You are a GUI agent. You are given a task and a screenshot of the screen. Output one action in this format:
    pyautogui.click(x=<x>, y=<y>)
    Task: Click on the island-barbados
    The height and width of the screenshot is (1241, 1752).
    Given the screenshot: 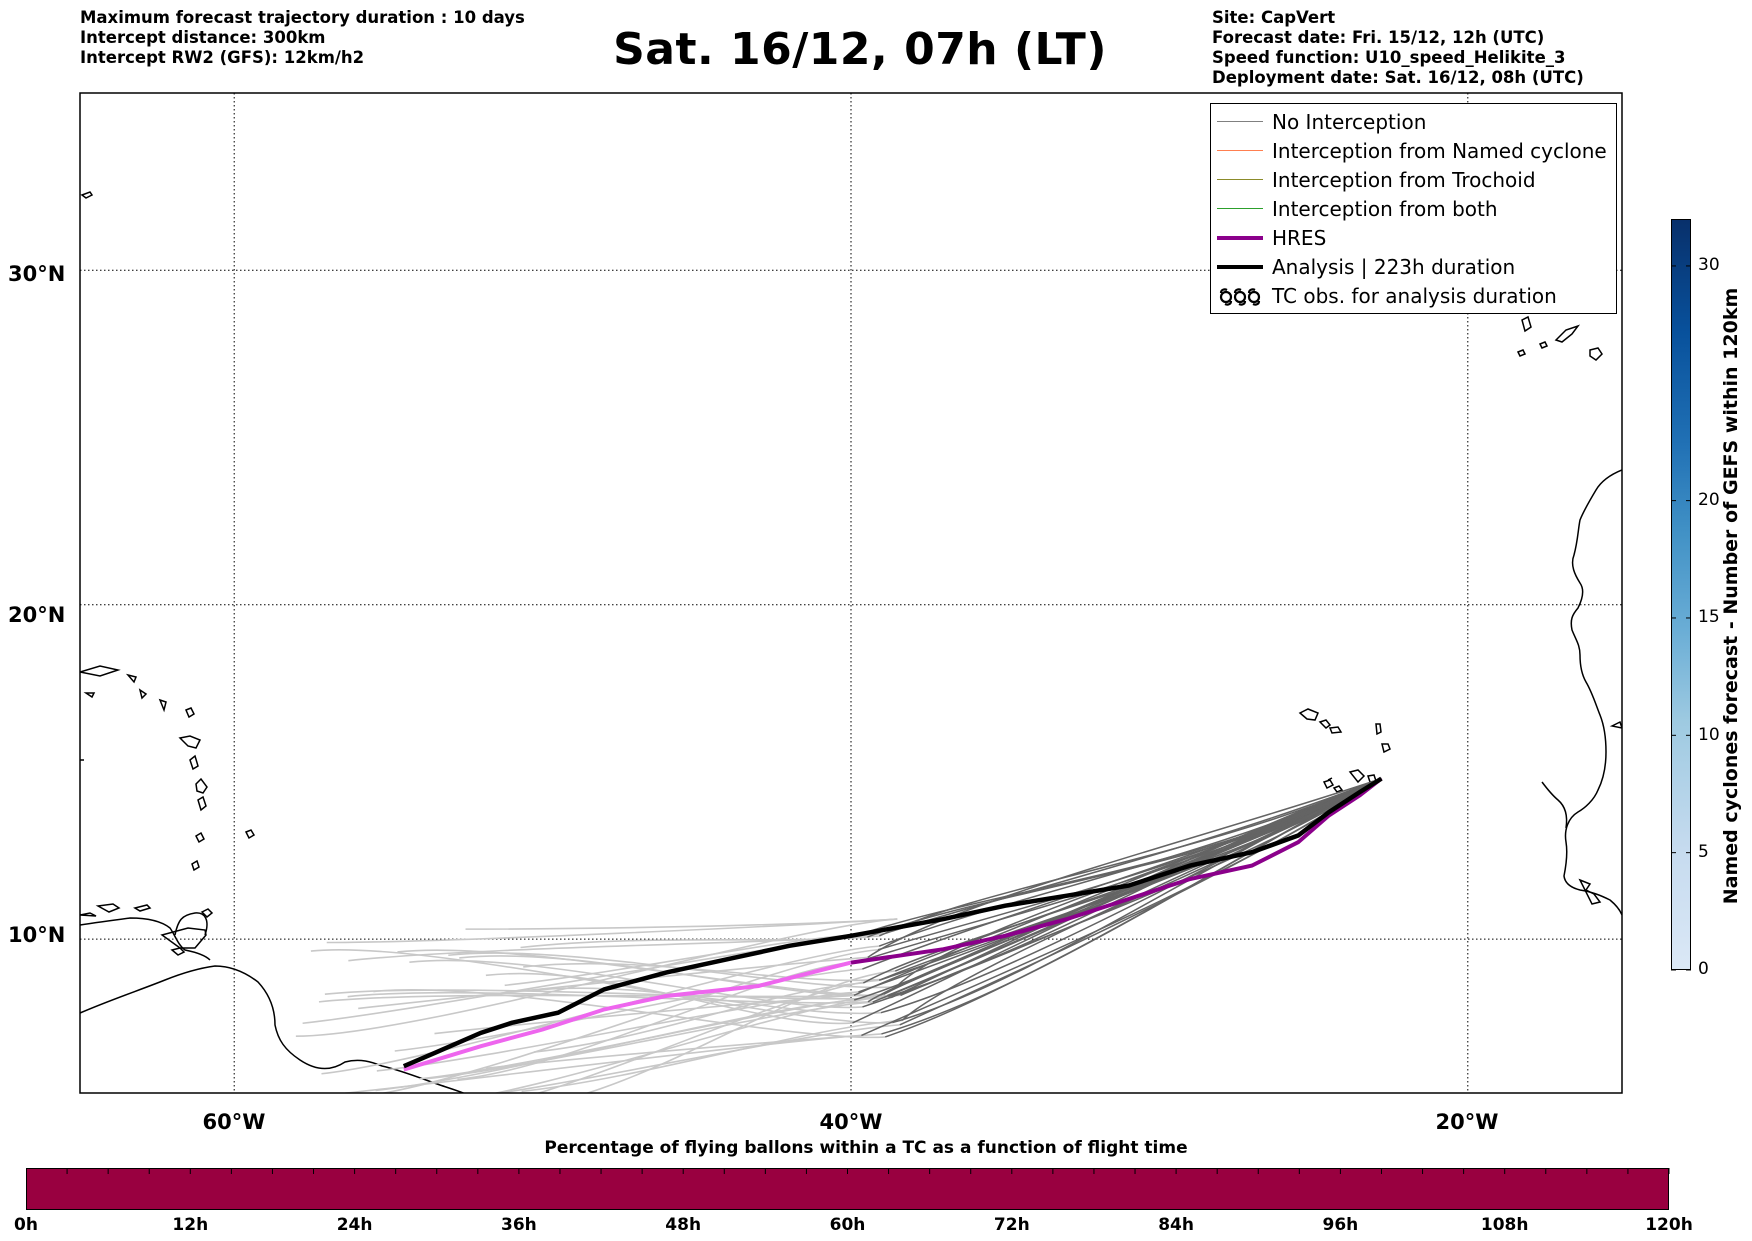 What is the action you would take?
    pyautogui.click(x=250, y=834)
    